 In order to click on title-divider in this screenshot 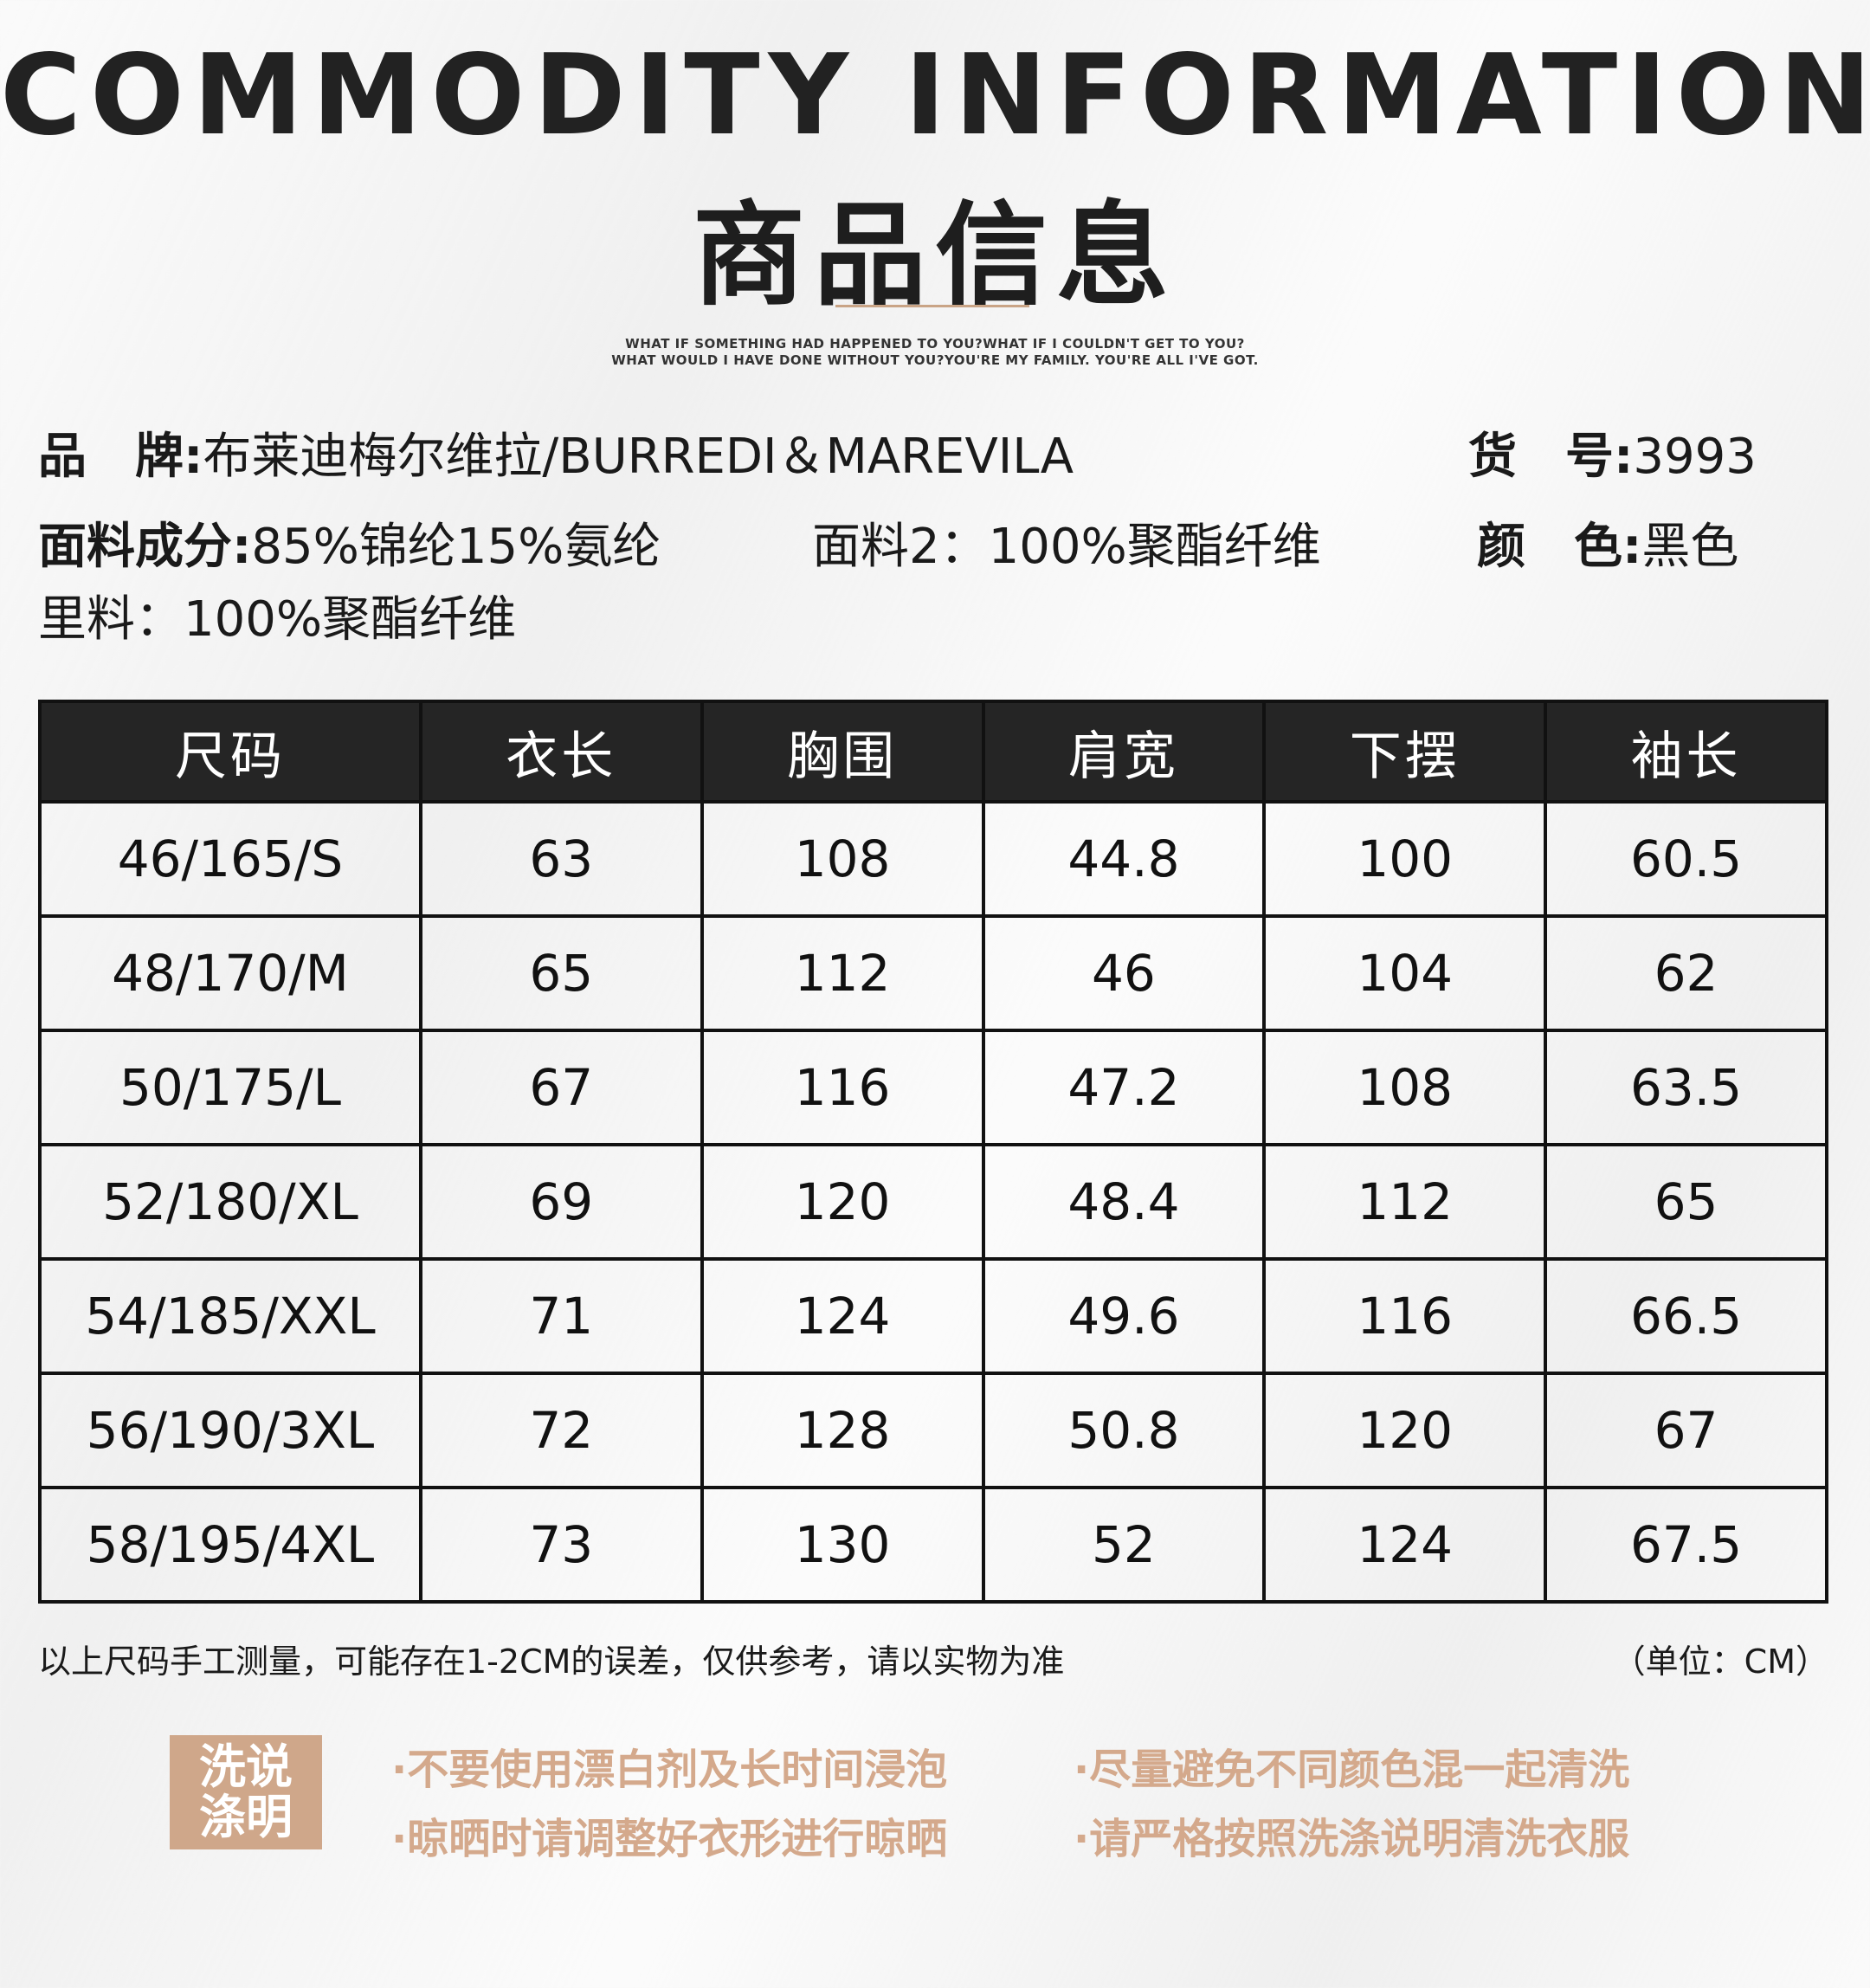, I will do `click(932, 306)`.